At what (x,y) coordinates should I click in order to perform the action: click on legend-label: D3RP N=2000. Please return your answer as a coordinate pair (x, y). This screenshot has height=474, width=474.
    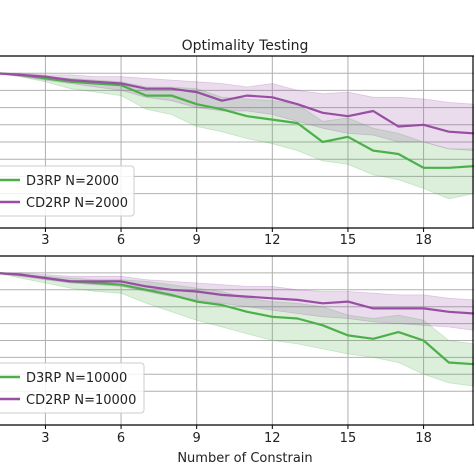
    Looking at the image, I should click on (72, 181).